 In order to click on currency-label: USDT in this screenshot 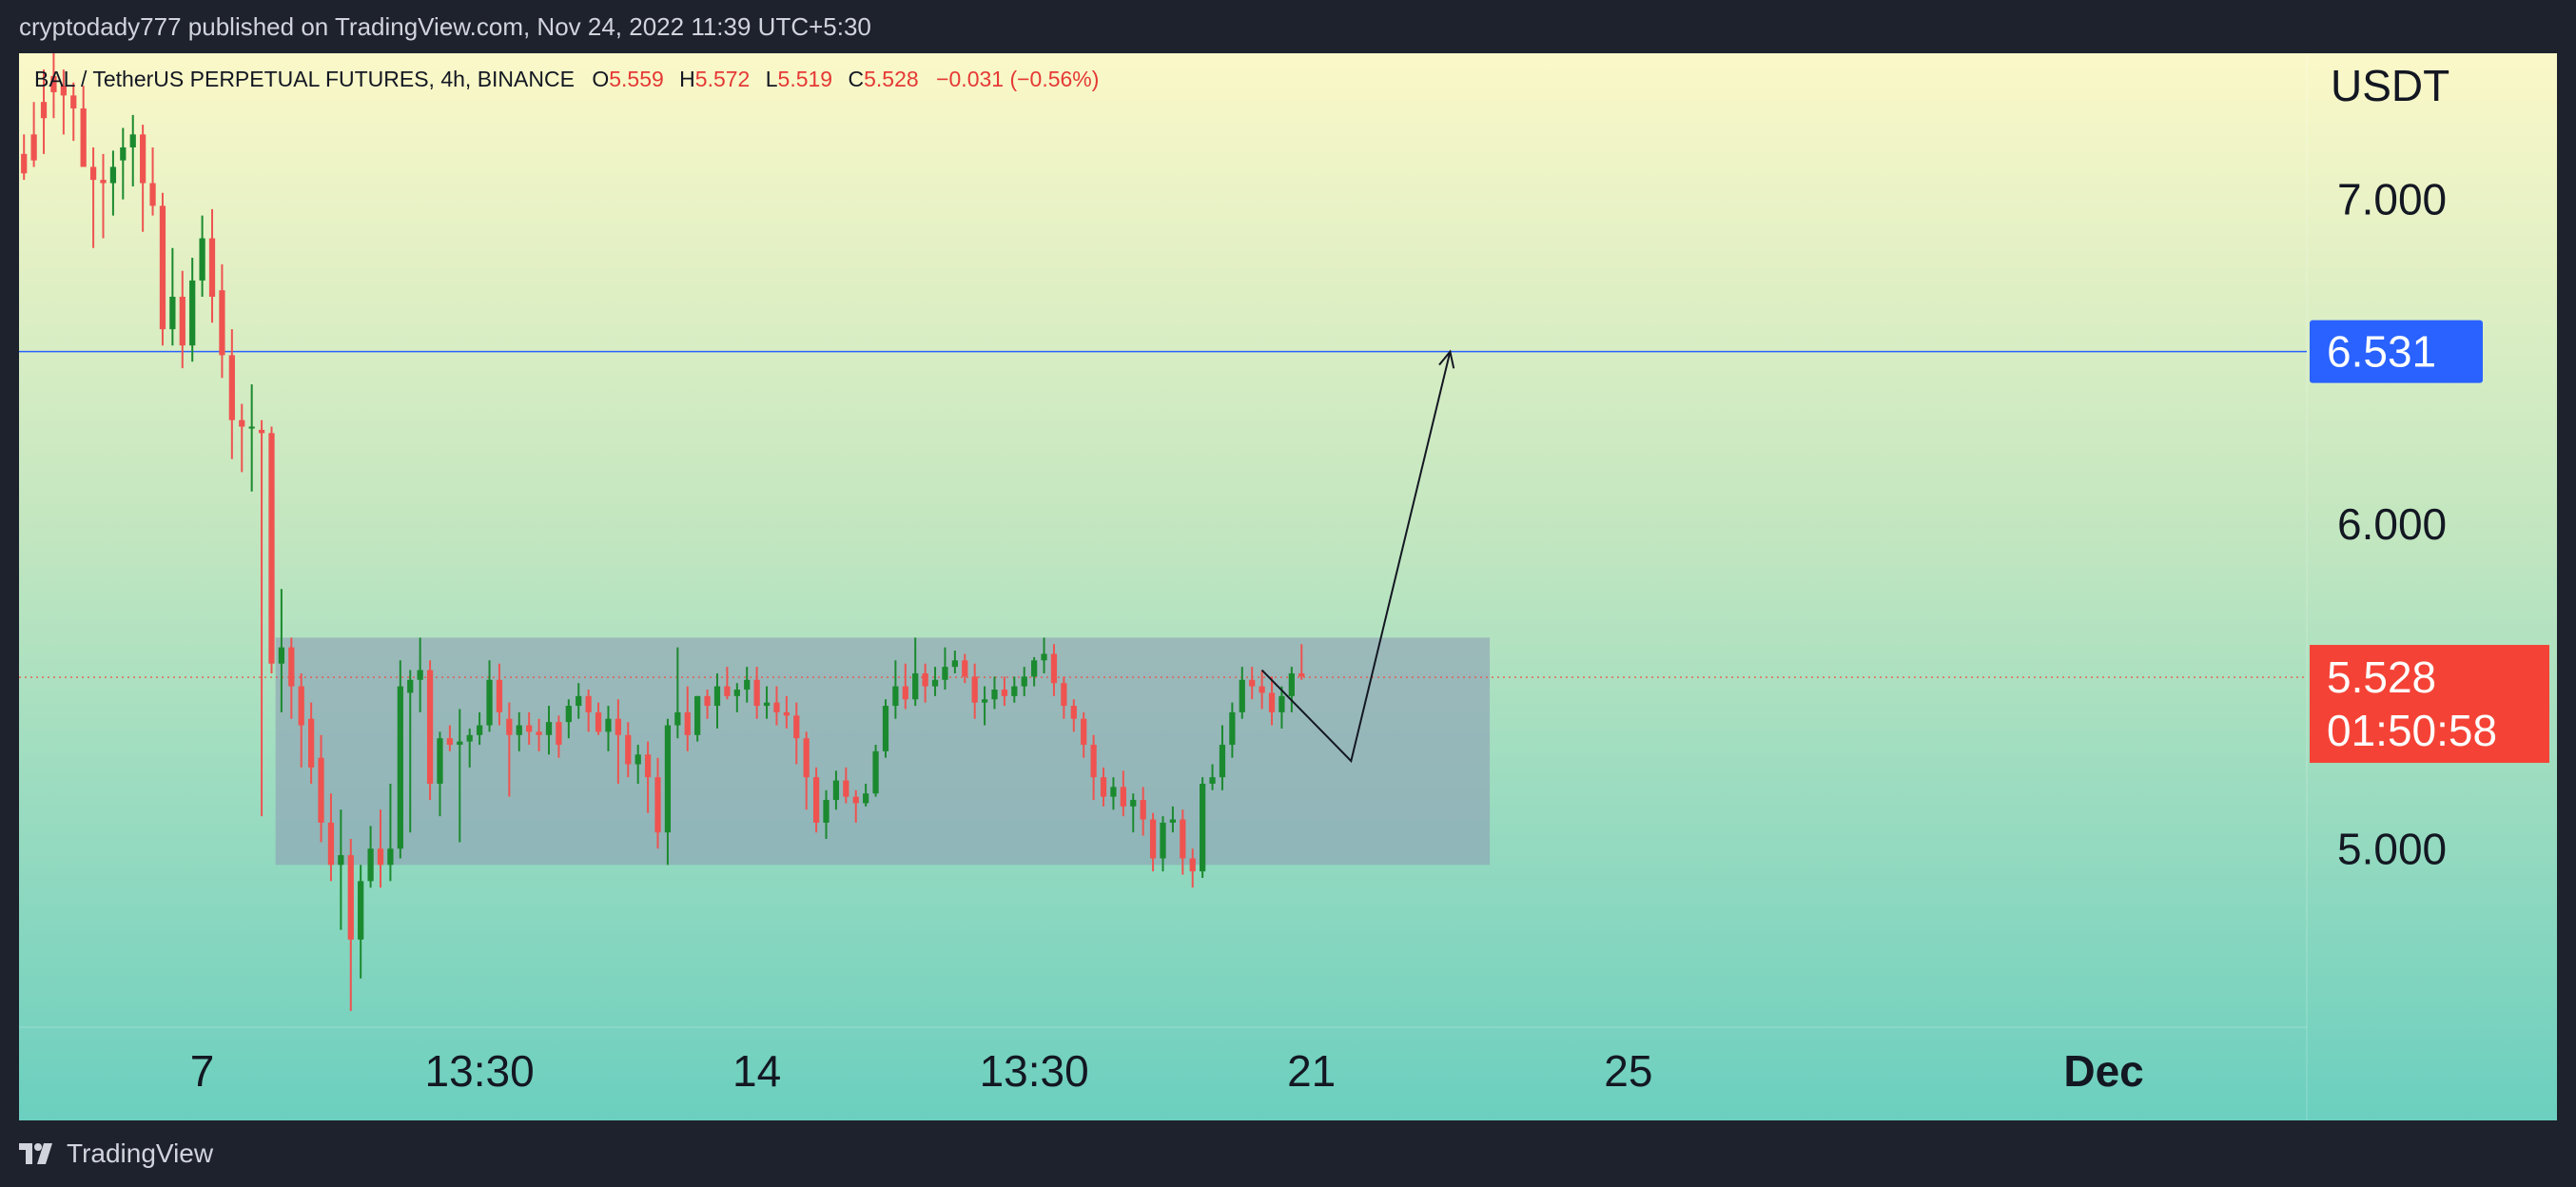, I will do `click(2390, 85)`.